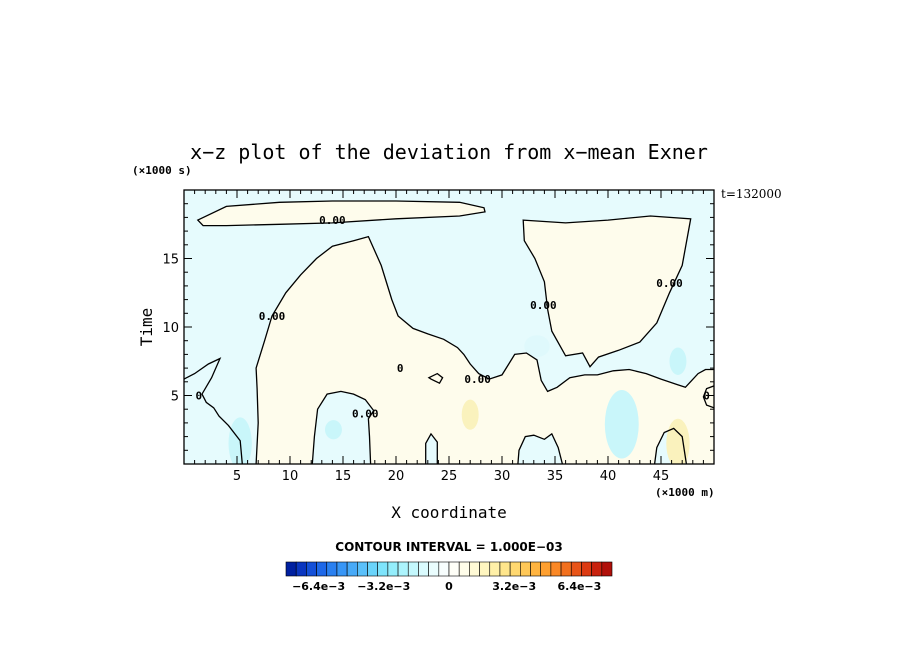 Image resolution: width=904 pixels, height=654 pixels. Describe the element at coordinates (459, 399) in the screenshot. I see `anomaly-layer` at that location.